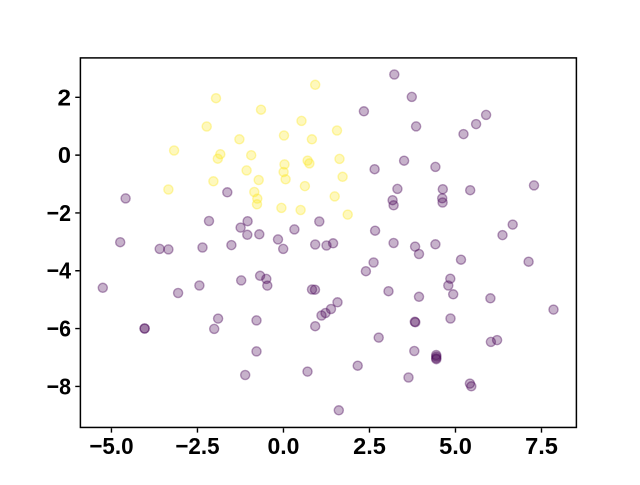 Image resolution: width=640 pixels, height=485 pixels. Describe the element at coordinates (541, 446) in the screenshot. I see `svg-text: 7.5` at that location.